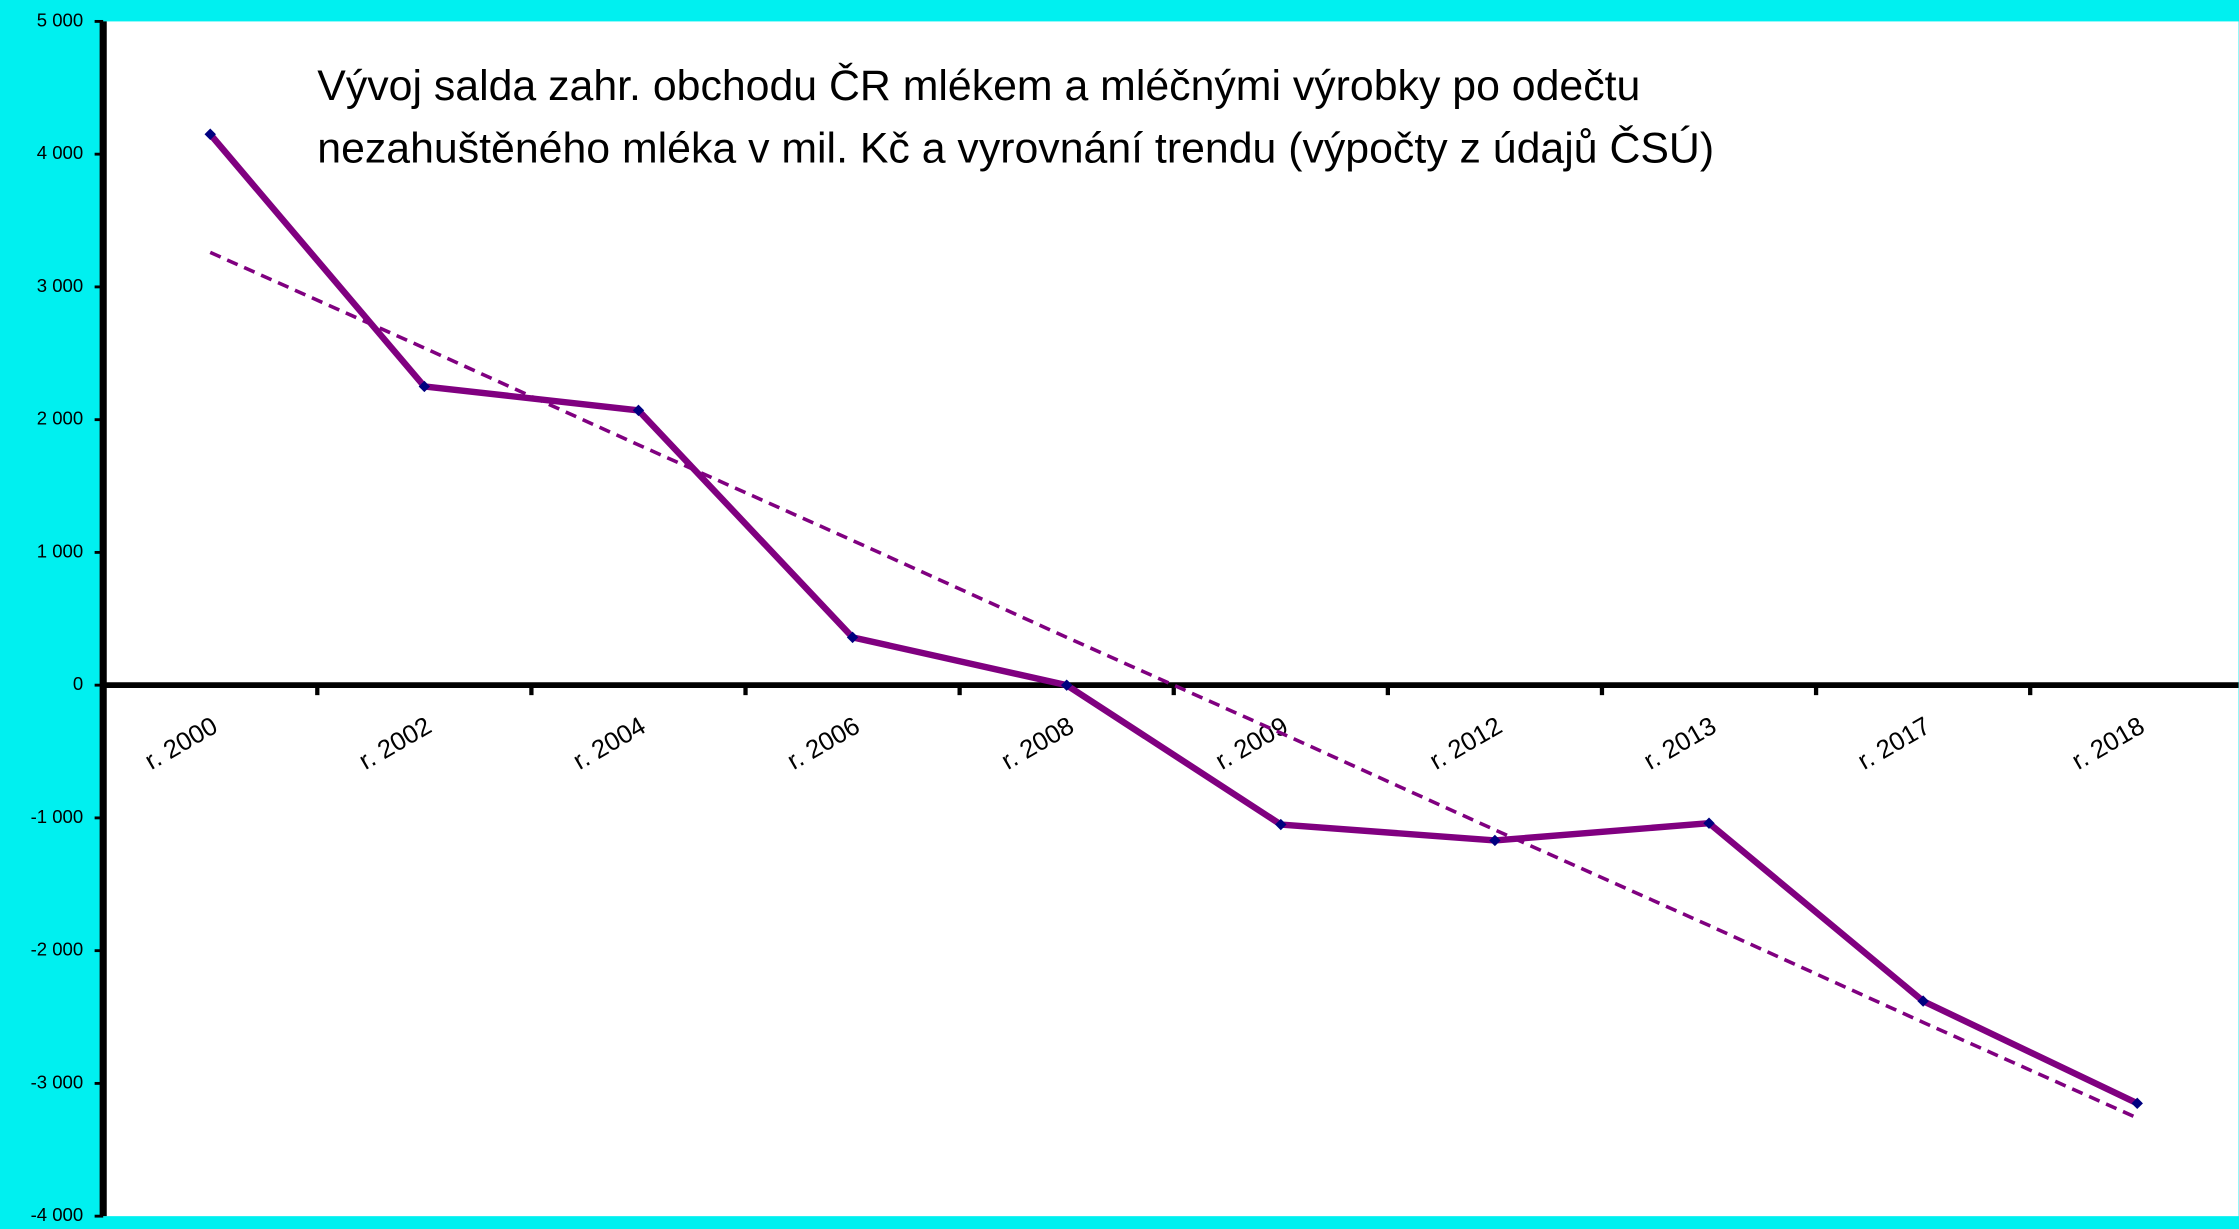 Image resolution: width=2239 pixels, height=1229 pixels. I want to click on y-tick-label: 5 000, so click(60, 19).